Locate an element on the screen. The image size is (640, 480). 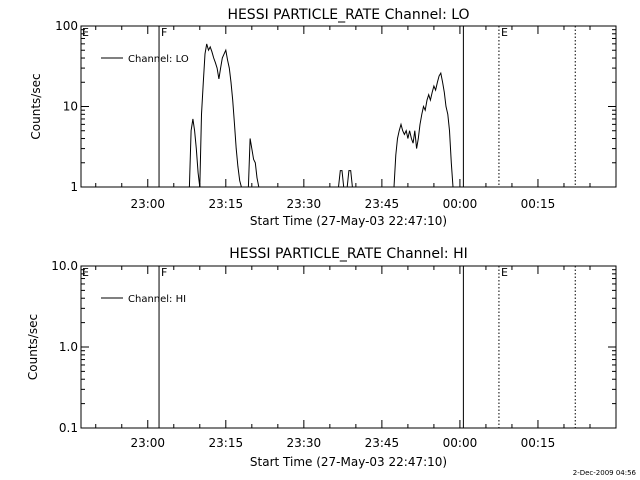
legend-label: Channel: LO is located at coordinates (158, 59).